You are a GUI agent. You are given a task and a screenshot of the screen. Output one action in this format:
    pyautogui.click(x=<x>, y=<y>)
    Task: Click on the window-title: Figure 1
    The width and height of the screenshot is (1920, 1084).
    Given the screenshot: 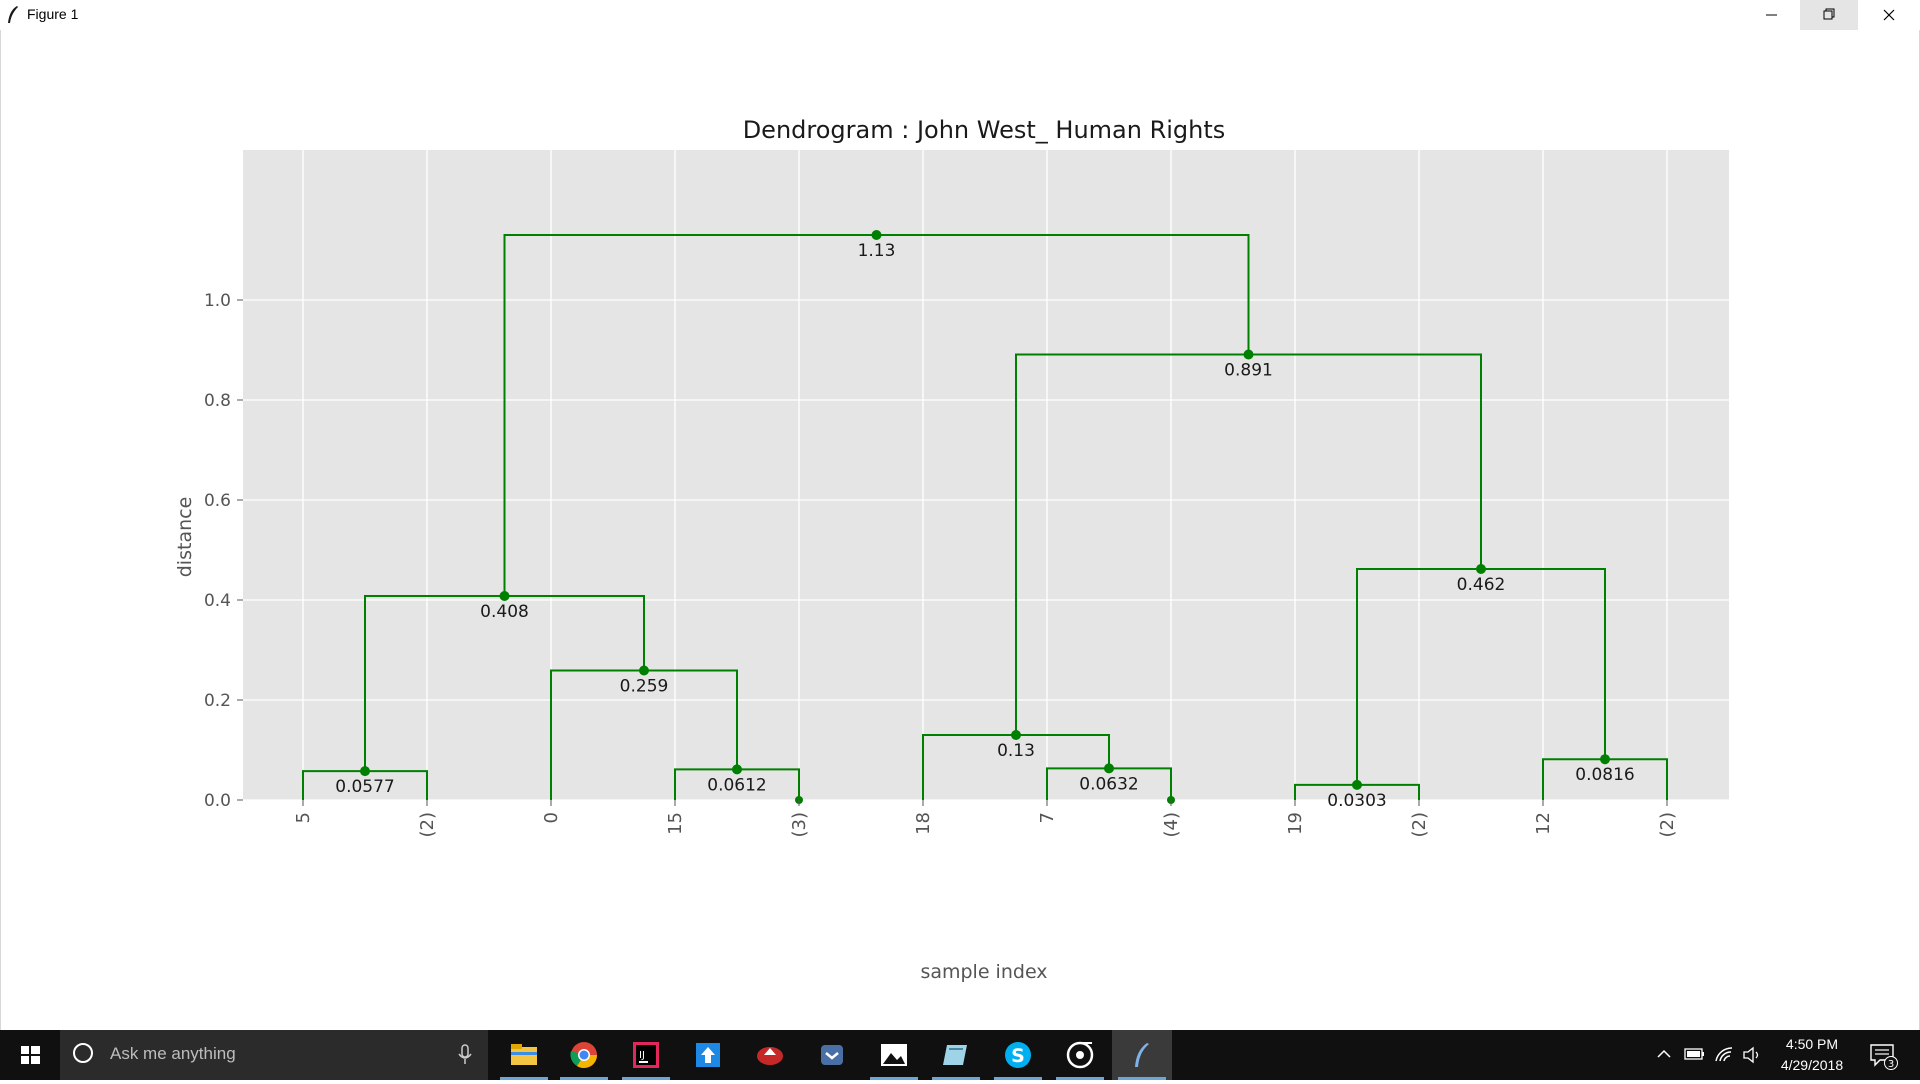 What is the action you would take?
    pyautogui.click(x=53, y=14)
    